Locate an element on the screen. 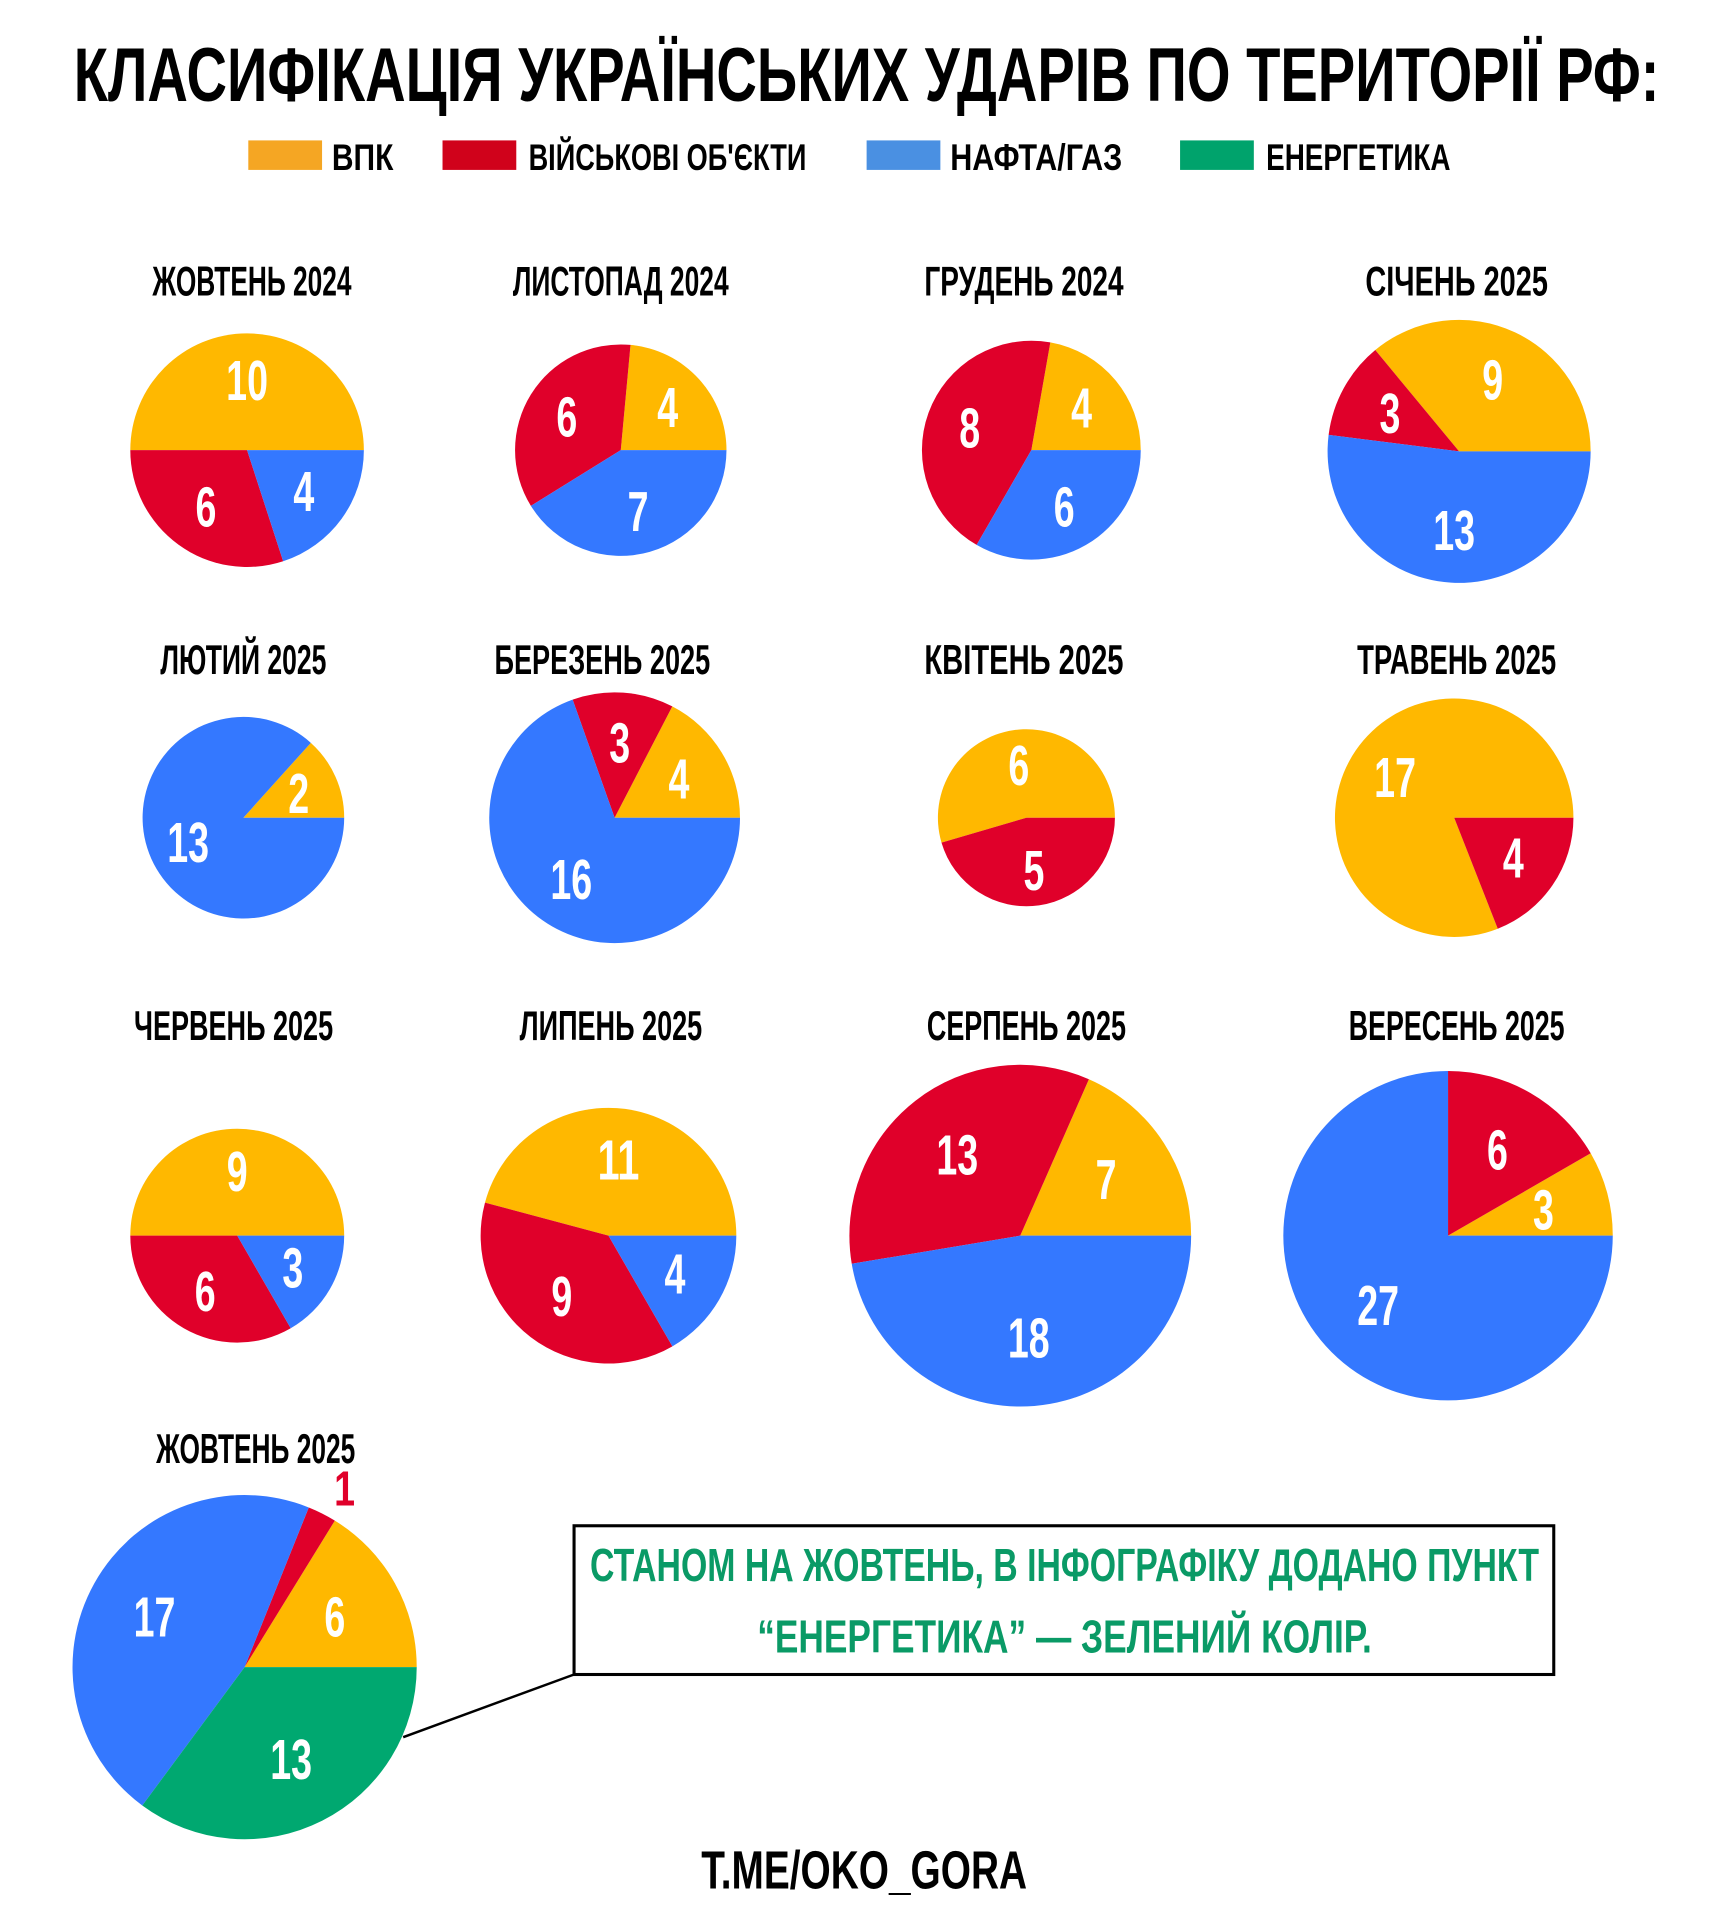 The width and height of the screenshot is (1732, 1928). pie-chart: СЕРПЕНЬ 2025 7 13 18 is located at coordinates (1020, 1204).